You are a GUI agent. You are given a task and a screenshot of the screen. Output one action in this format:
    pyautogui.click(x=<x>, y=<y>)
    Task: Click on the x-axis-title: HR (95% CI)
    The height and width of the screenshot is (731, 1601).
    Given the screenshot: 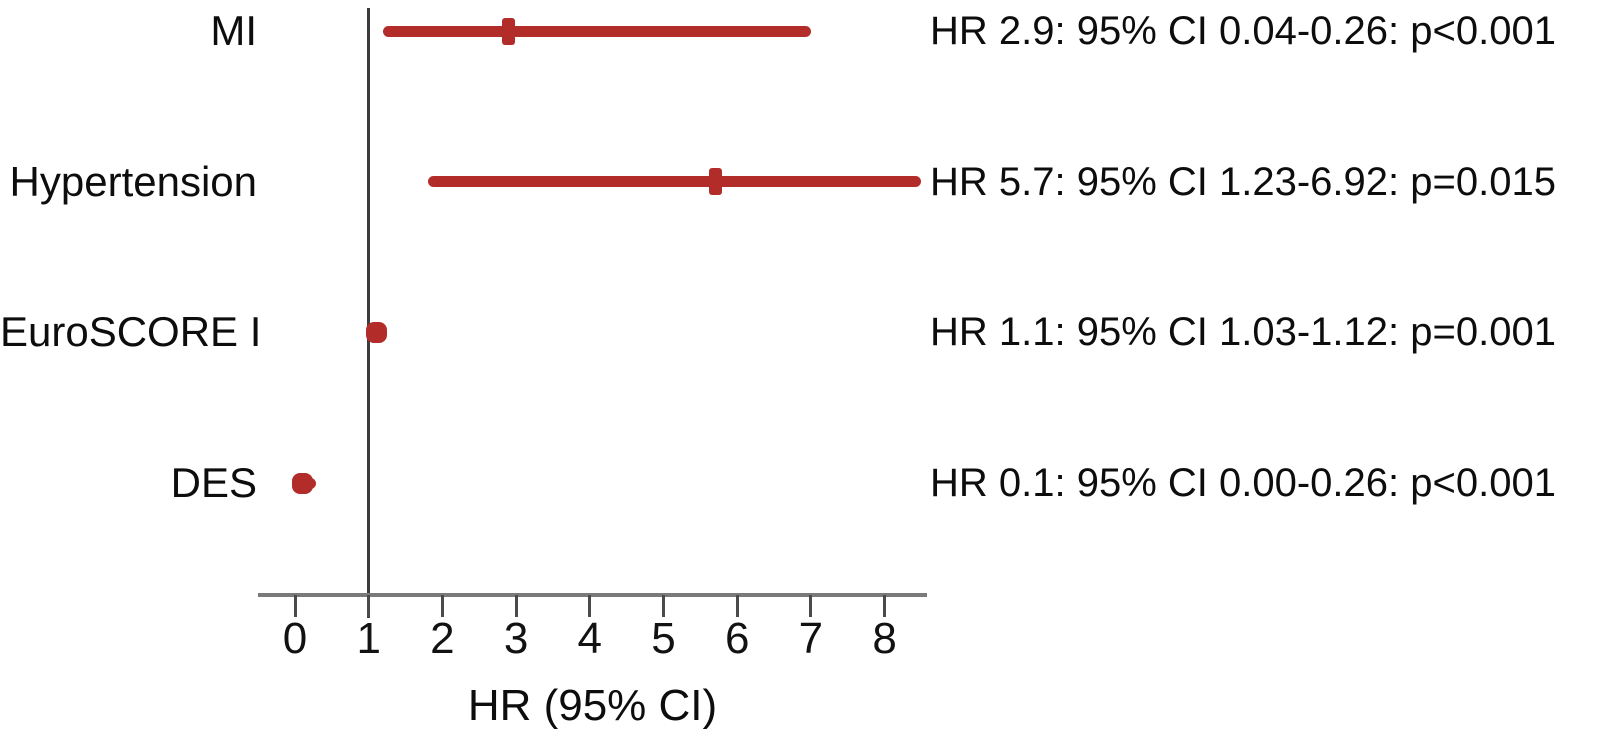 What is the action you would take?
    pyautogui.click(x=592, y=705)
    